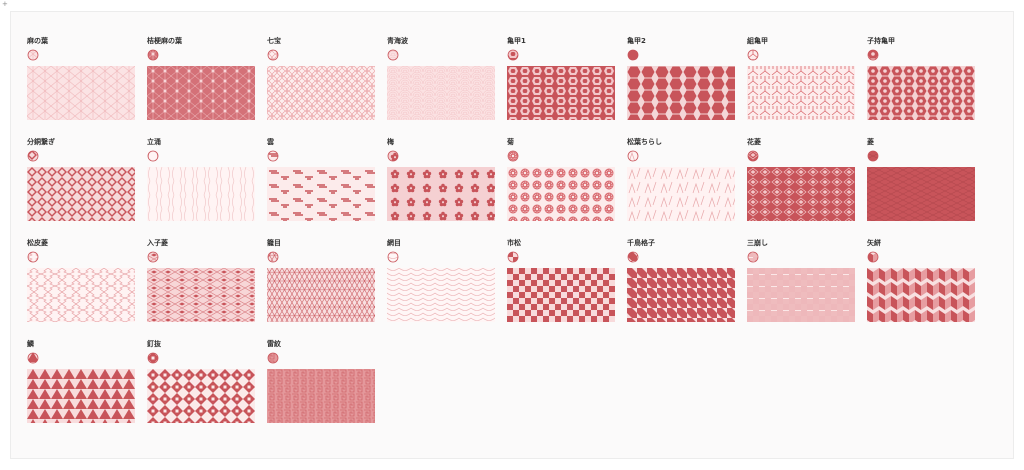 This screenshot has width=1024, height=470. I want to click on irekobishi-icon, so click(153, 257).